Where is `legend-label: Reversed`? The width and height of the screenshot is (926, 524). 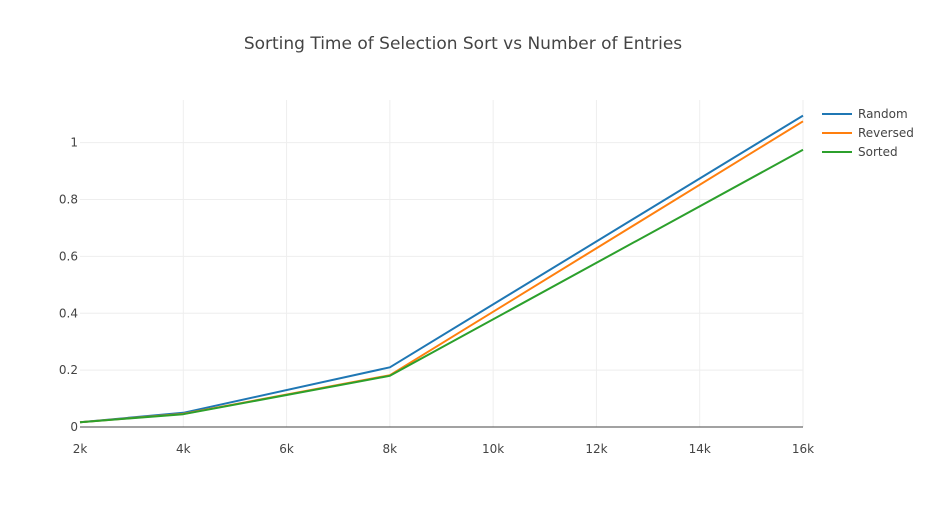 legend-label: Reversed is located at coordinates (886, 132).